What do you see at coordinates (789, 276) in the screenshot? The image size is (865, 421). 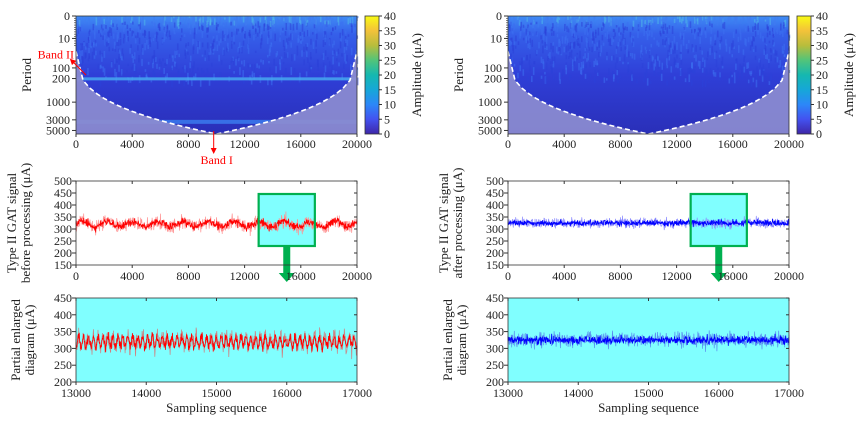 I see `x-tick-label: 20000` at bounding box center [789, 276].